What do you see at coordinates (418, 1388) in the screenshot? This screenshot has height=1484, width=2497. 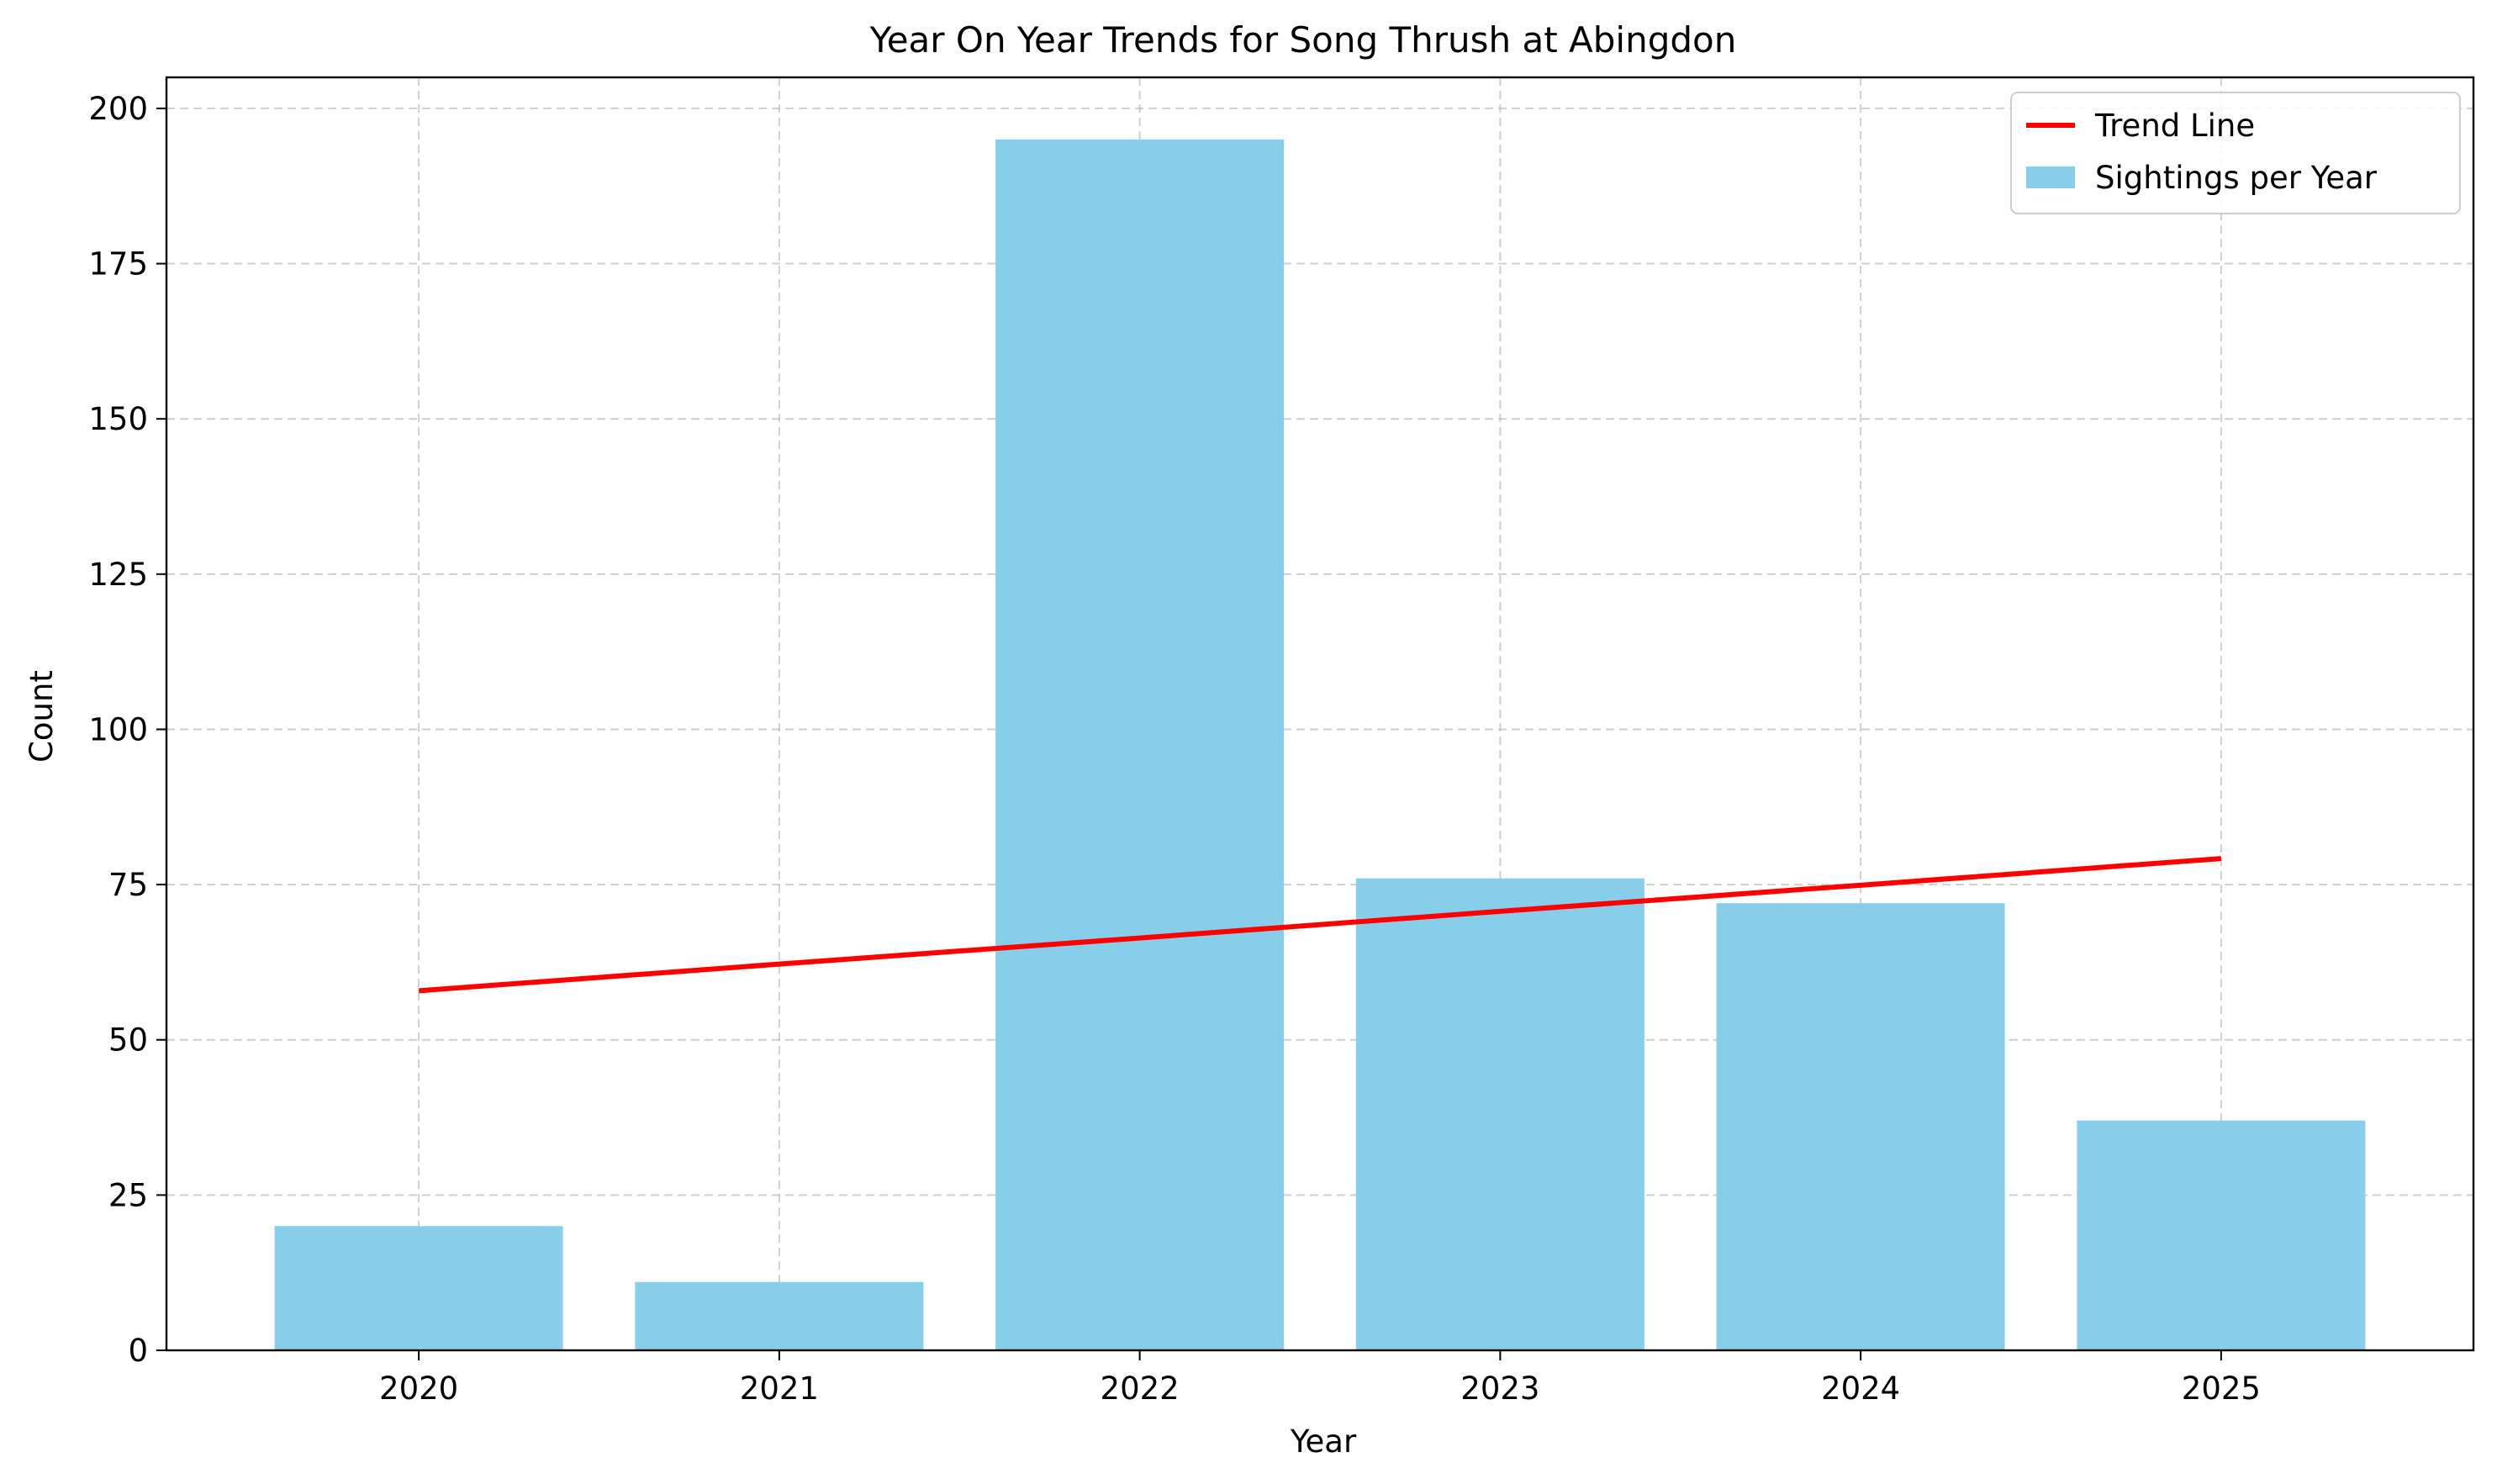 I see `x-tick-label: 2020` at bounding box center [418, 1388].